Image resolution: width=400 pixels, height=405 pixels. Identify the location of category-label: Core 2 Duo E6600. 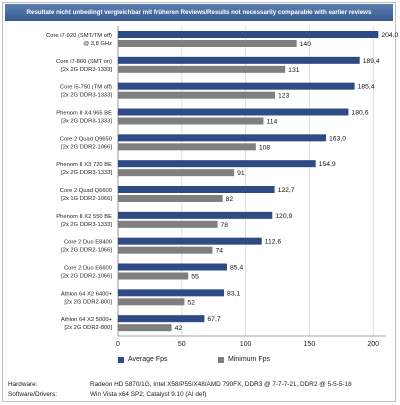
(88, 269).